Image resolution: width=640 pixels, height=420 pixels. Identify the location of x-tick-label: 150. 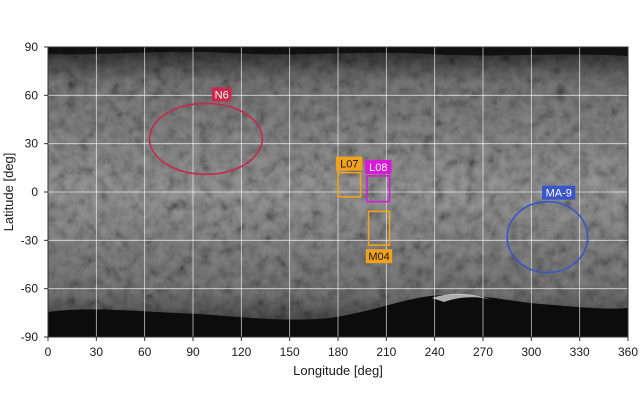
(290, 352).